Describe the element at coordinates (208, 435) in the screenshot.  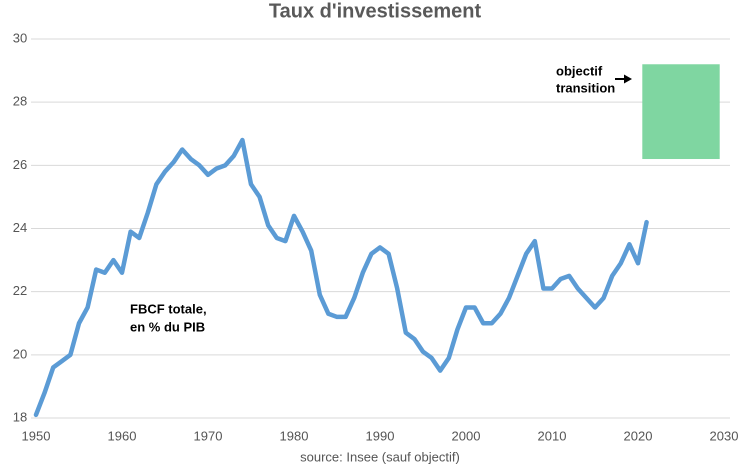
I see `x-tick-label: 1970` at that location.